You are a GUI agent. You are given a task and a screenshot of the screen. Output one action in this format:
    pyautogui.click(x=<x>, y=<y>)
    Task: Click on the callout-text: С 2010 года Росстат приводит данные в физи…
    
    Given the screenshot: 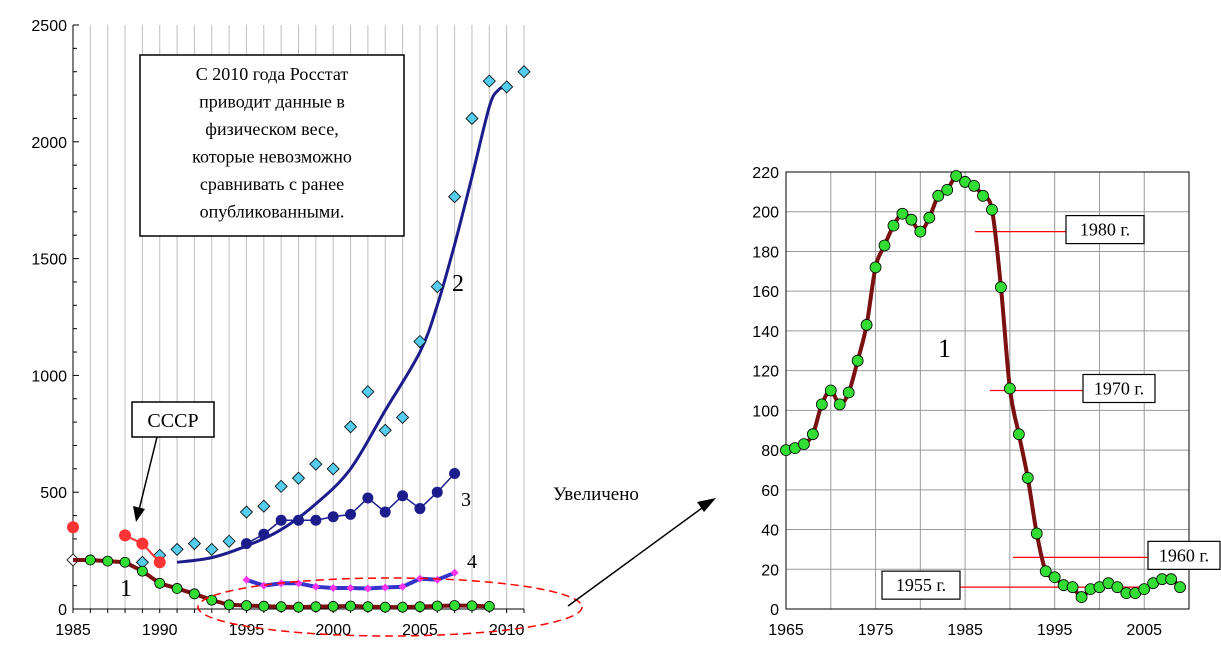 What is the action you would take?
    pyautogui.click(x=272, y=143)
    